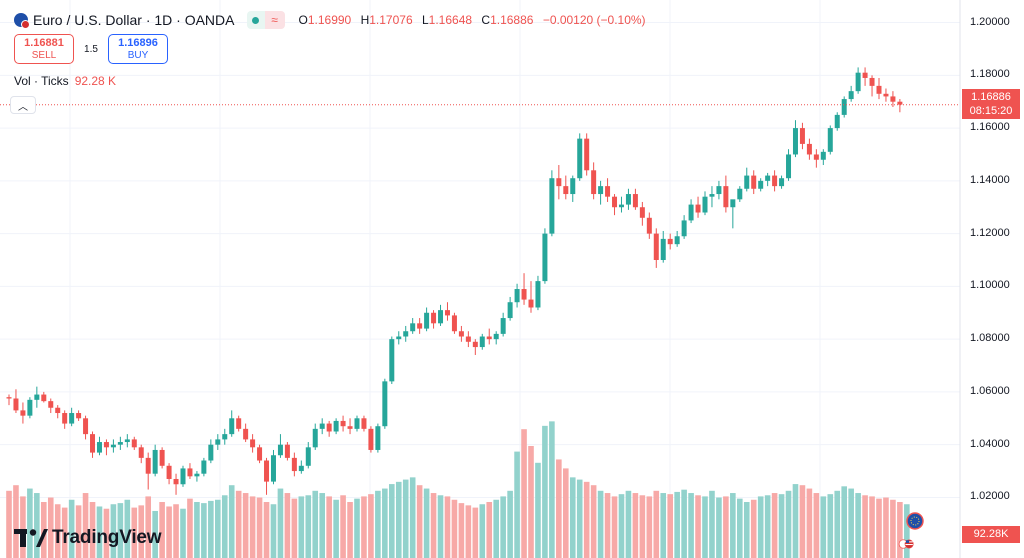  I want to click on symbol-title: Euro / U.S. Dollar · 1D · OANDA, so click(134, 20).